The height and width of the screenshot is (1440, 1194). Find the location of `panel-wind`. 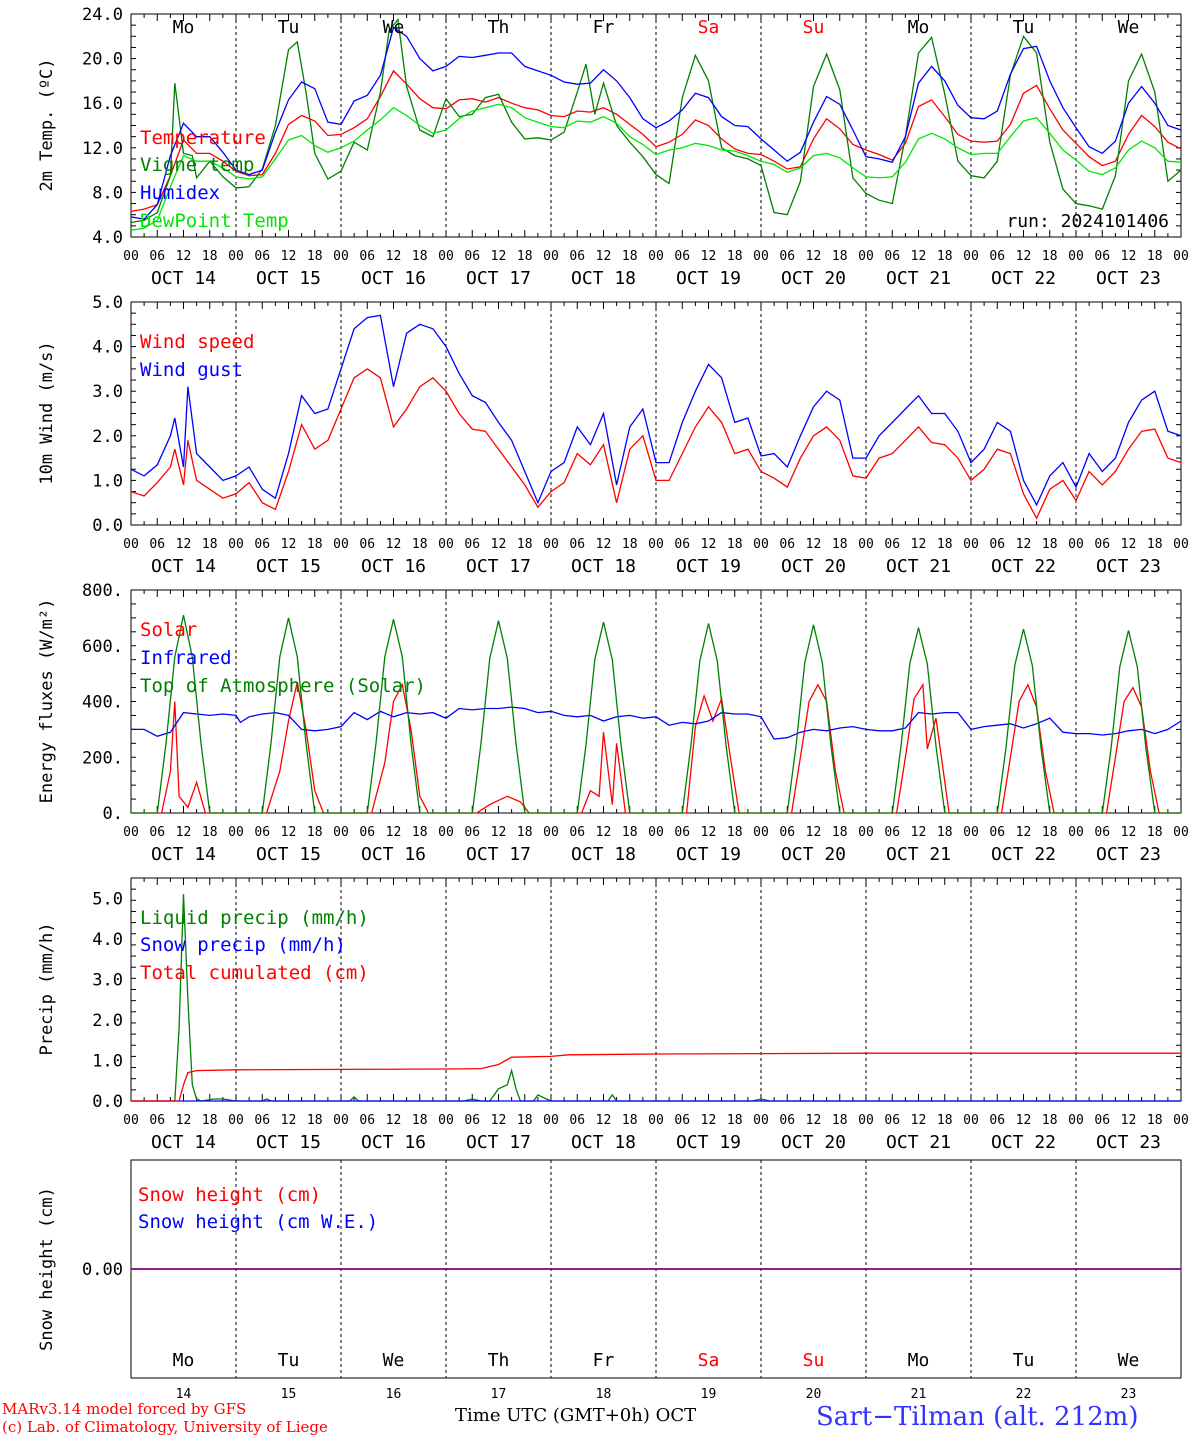

panel-wind is located at coordinates (656, 413).